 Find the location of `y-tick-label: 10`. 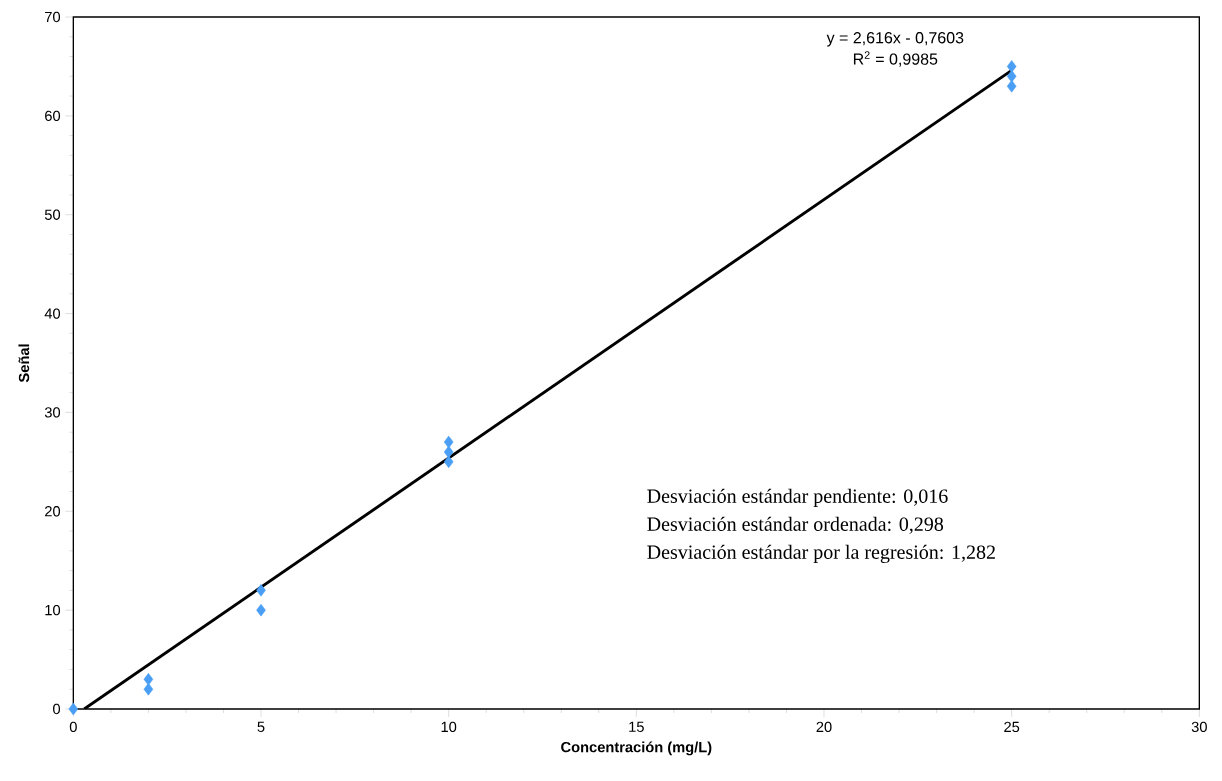

y-tick-label: 10 is located at coordinates (53, 610).